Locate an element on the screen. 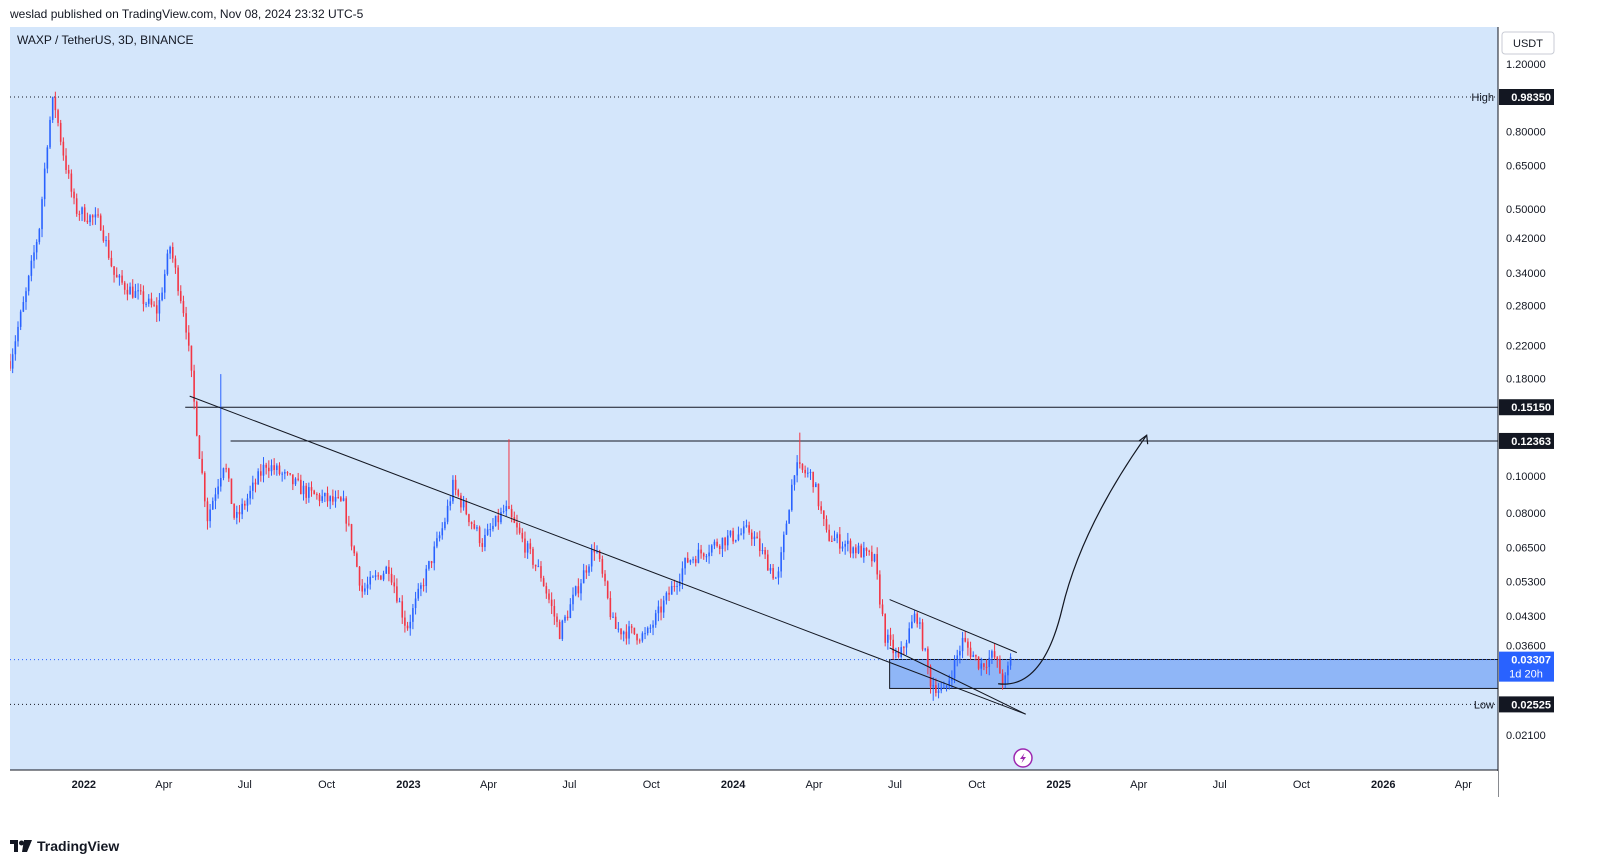 This screenshot has width=1623, height=860. x-tick-label: Jul is located at coordinates (245, 785).